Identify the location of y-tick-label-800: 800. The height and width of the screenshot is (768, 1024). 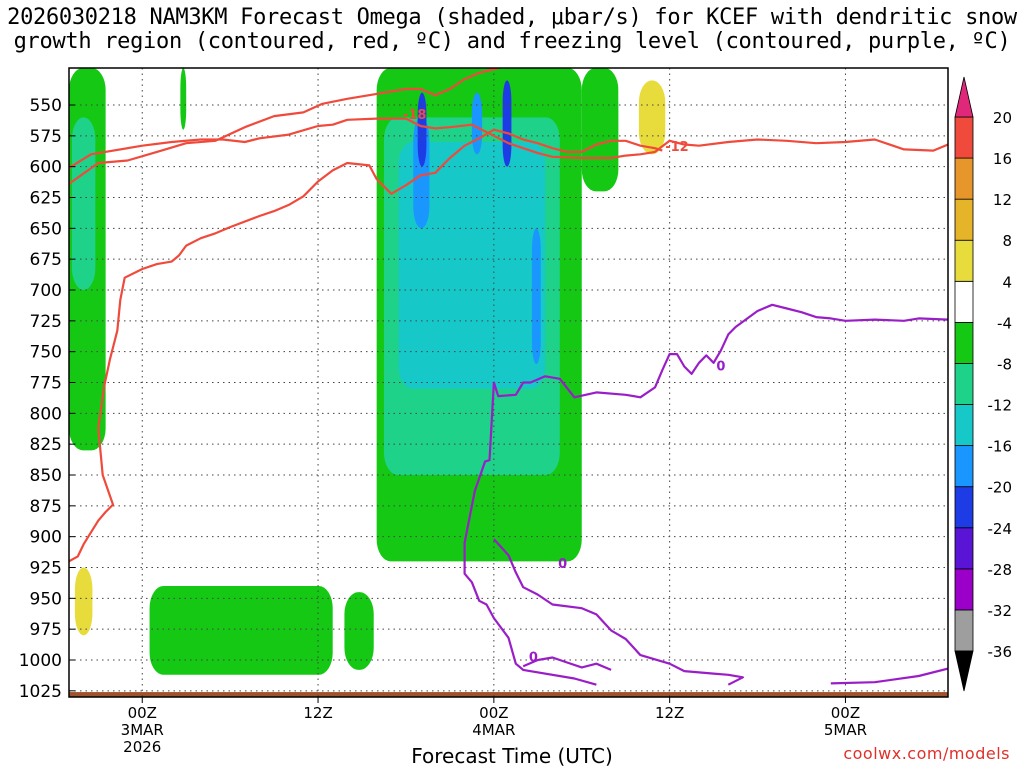
(46, 414).